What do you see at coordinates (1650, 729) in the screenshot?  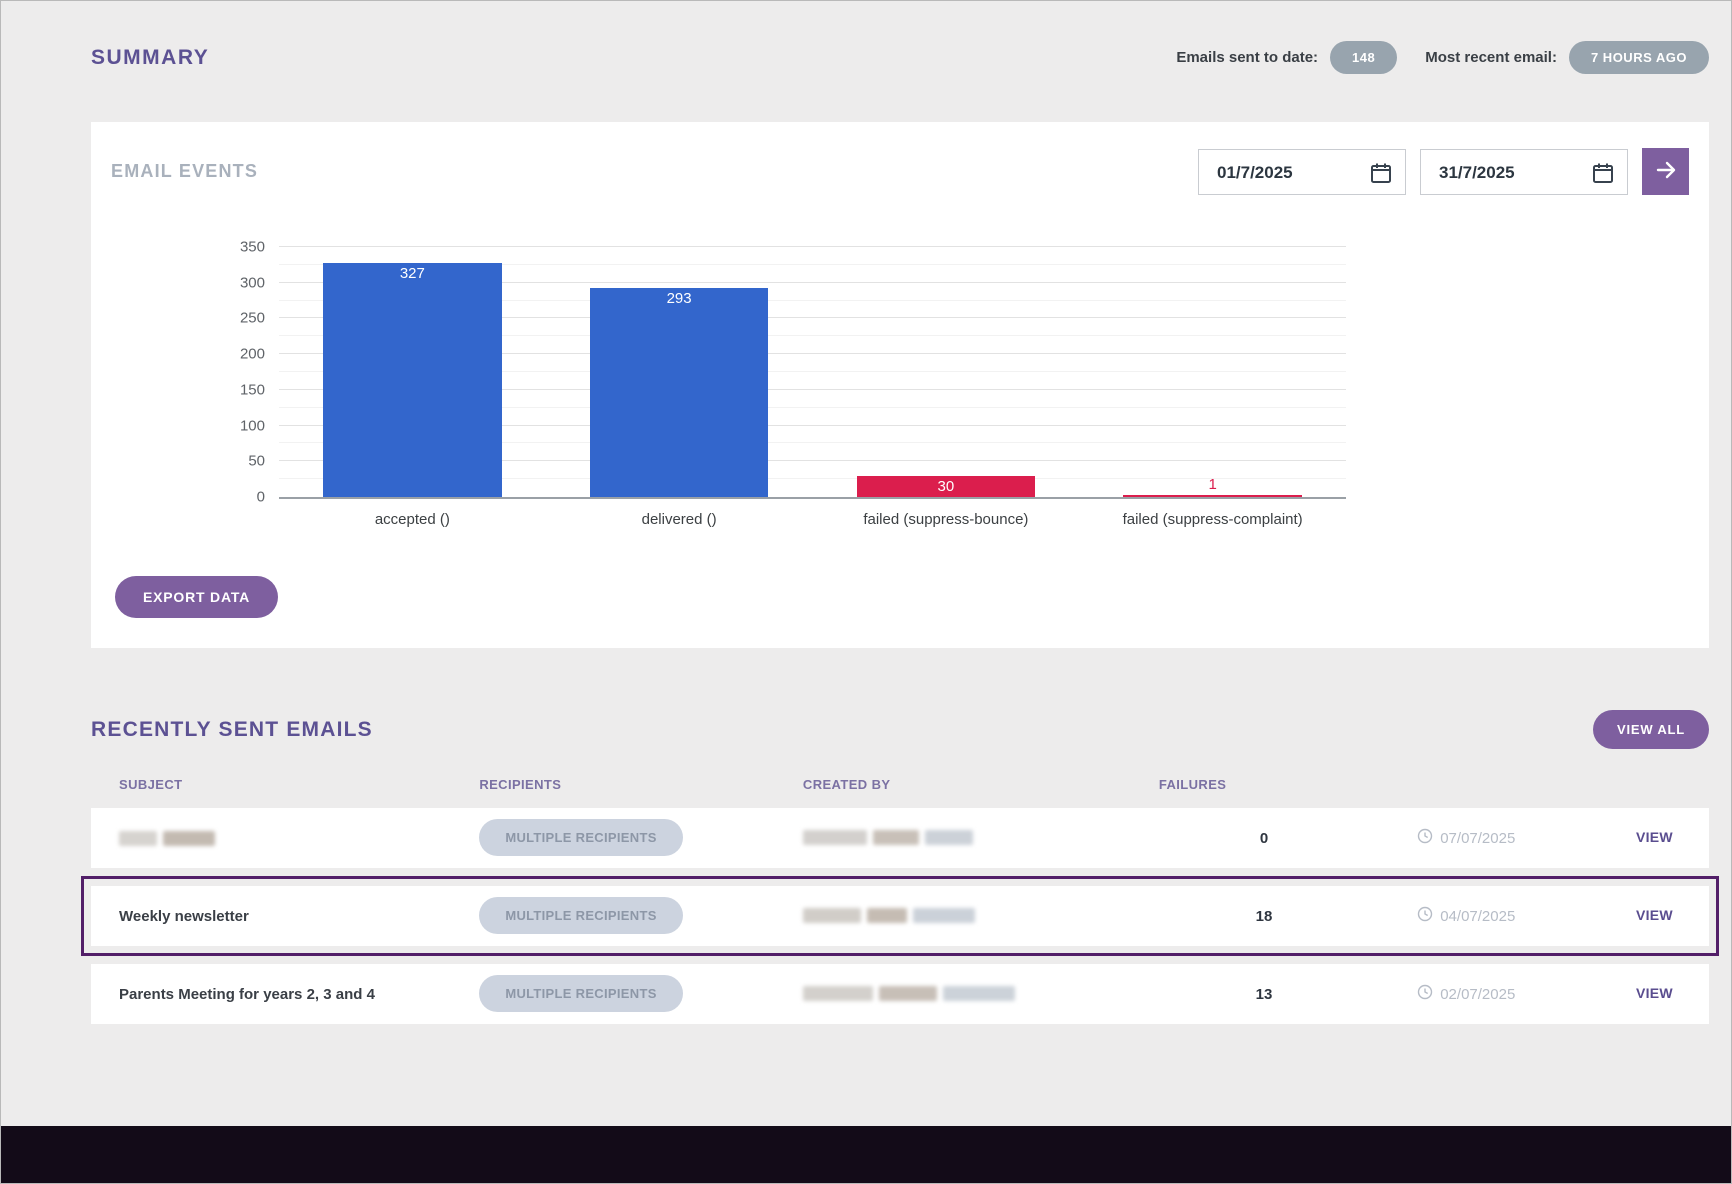 I see `view-all-button: VIEW ALL` at bounding box center [1650, 729].